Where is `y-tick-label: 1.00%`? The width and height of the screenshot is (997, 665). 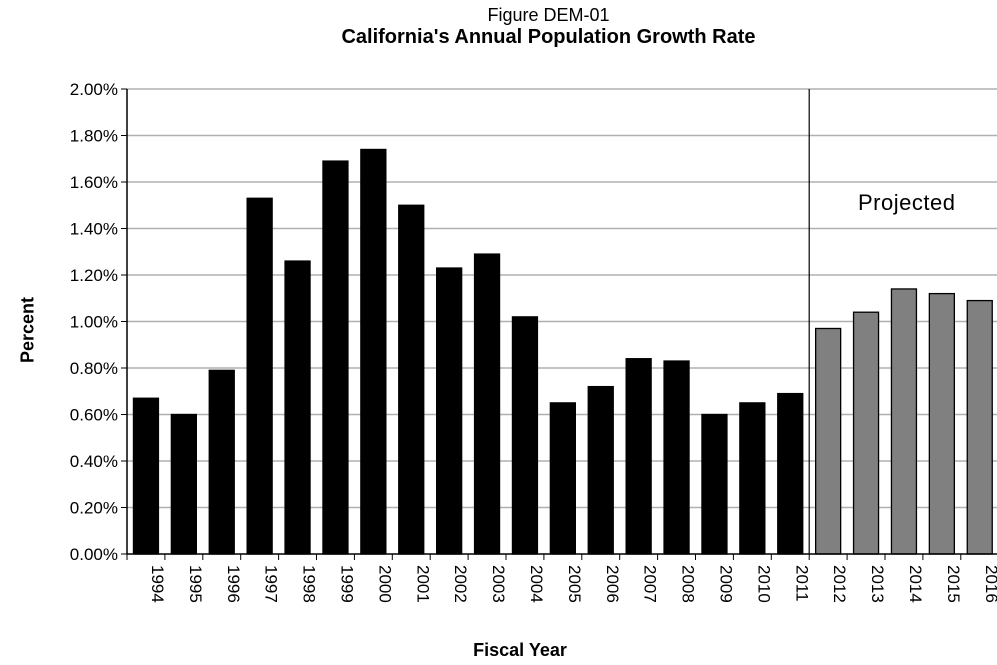 y-tick-label: 1.00% is located at coordinates (94, 322).